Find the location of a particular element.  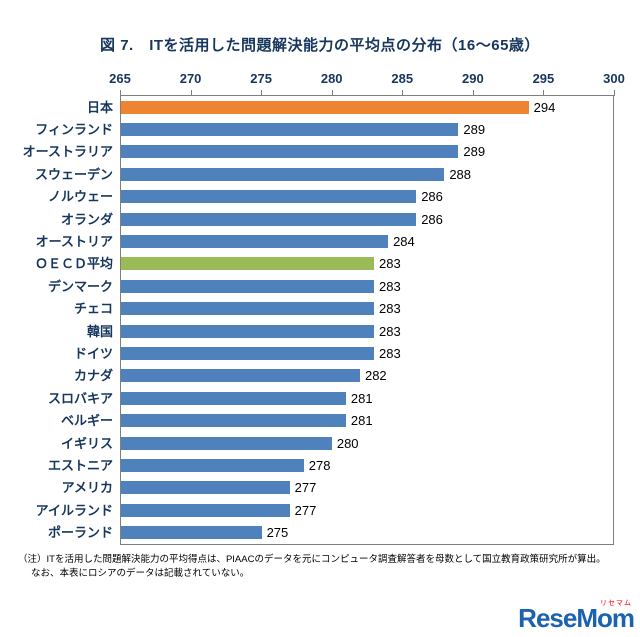

value-label: 280 is located at coordinates (347, 443).